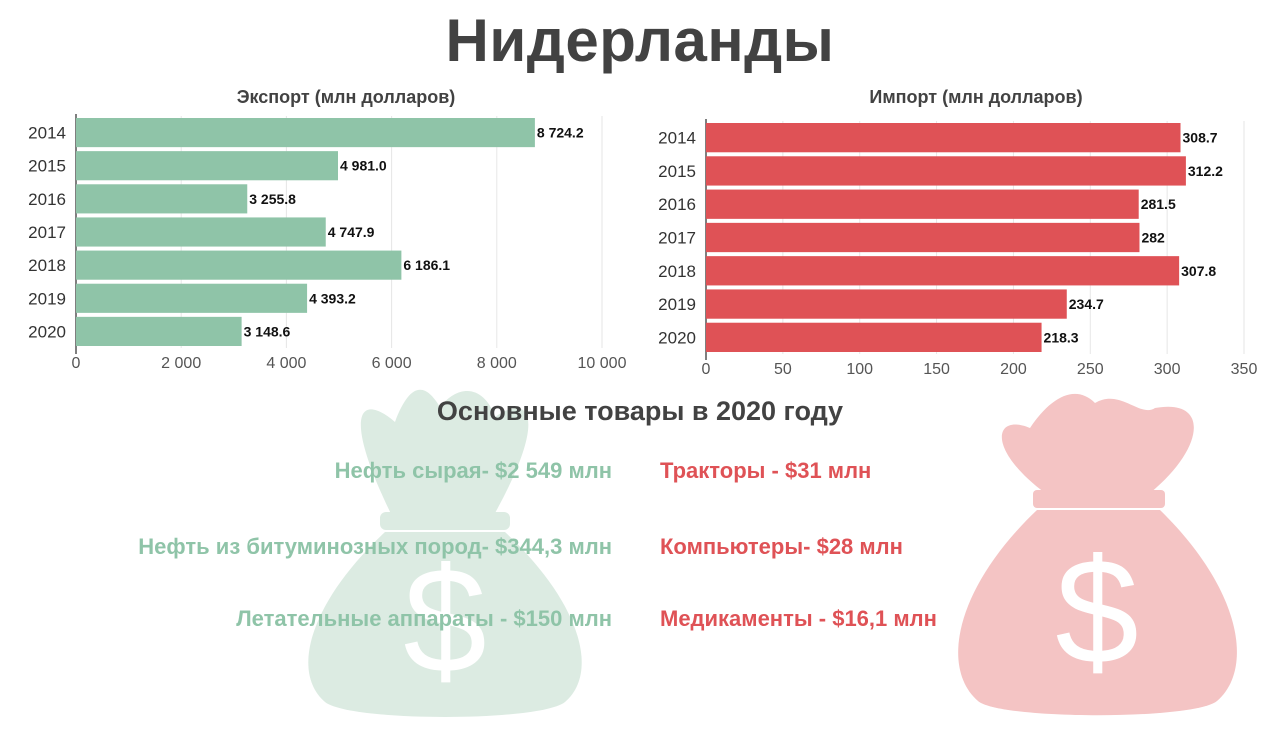  Describe the element at coordinates (473, 470) in the screenshot. I see `export-goods-item: Нефть сырая- $2 549 млн` at that location.